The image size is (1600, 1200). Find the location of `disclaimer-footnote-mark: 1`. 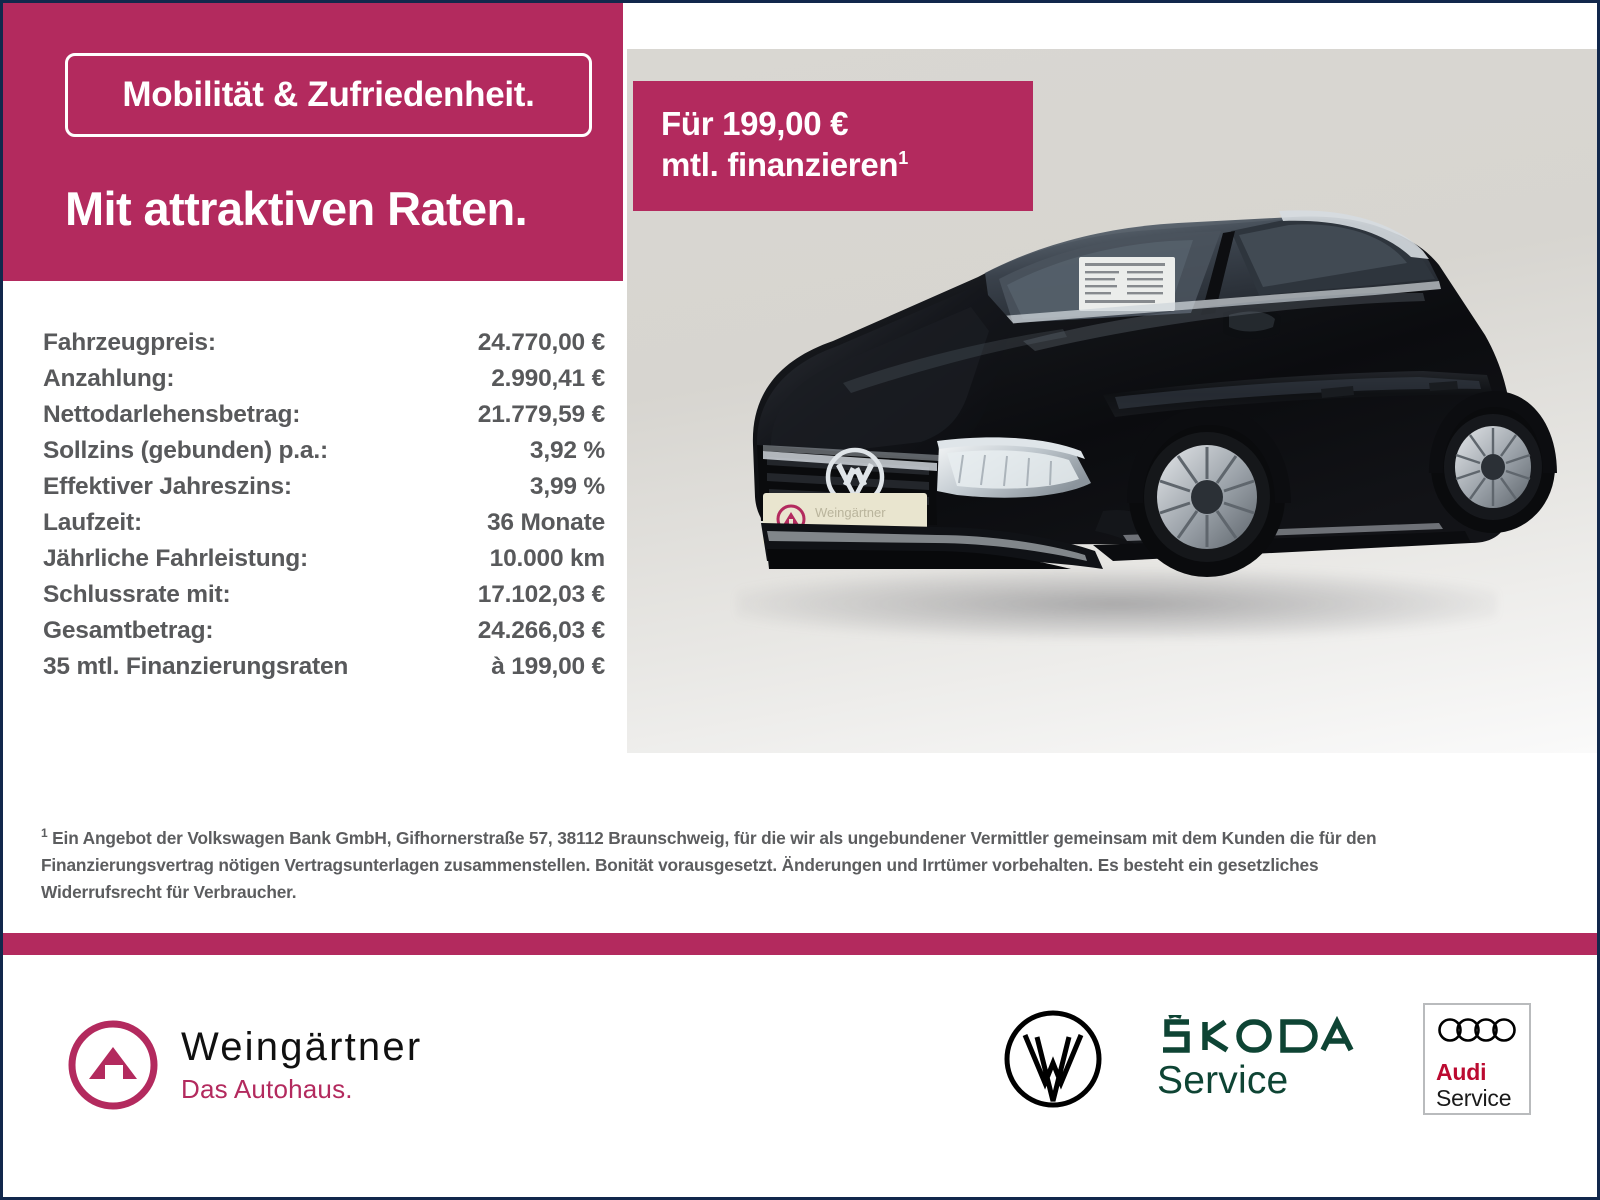

disclaimer-footnote-mark: 1 is located at coordinates (44, 833).